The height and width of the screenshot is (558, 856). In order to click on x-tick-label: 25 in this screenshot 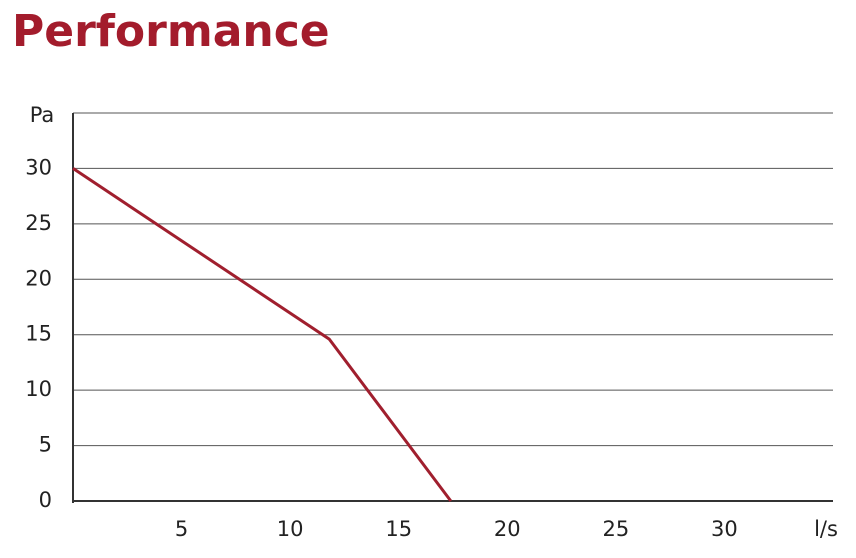, I will do `click(615, 529)`.